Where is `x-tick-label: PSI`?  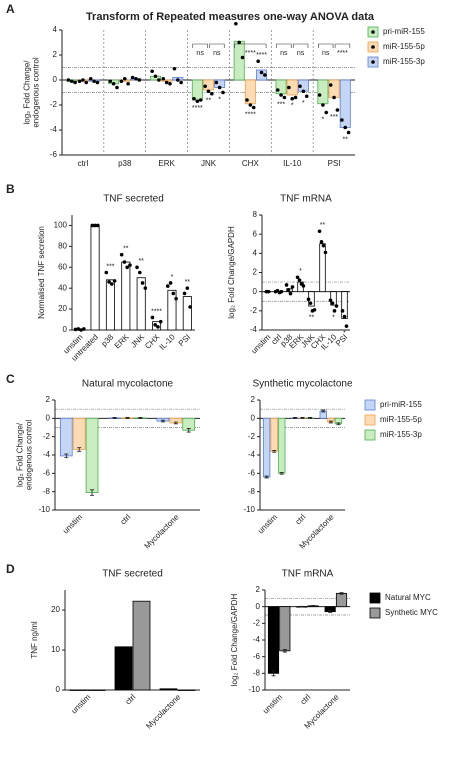
x-tick-label: PSI is located at coordinates (184, 340).